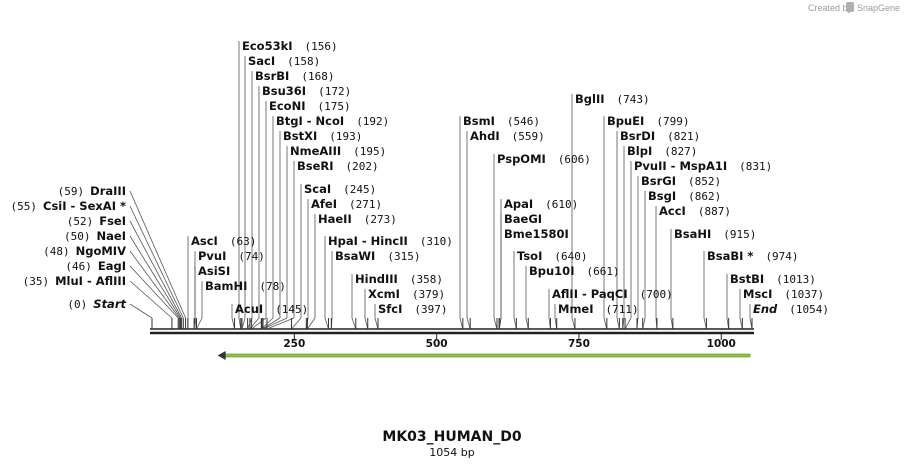 The image size is (906, 468). What do you see at coordinates (334, 91) in the screenshot?
I see `site-position: (172)` at bounding box center [334, 91].